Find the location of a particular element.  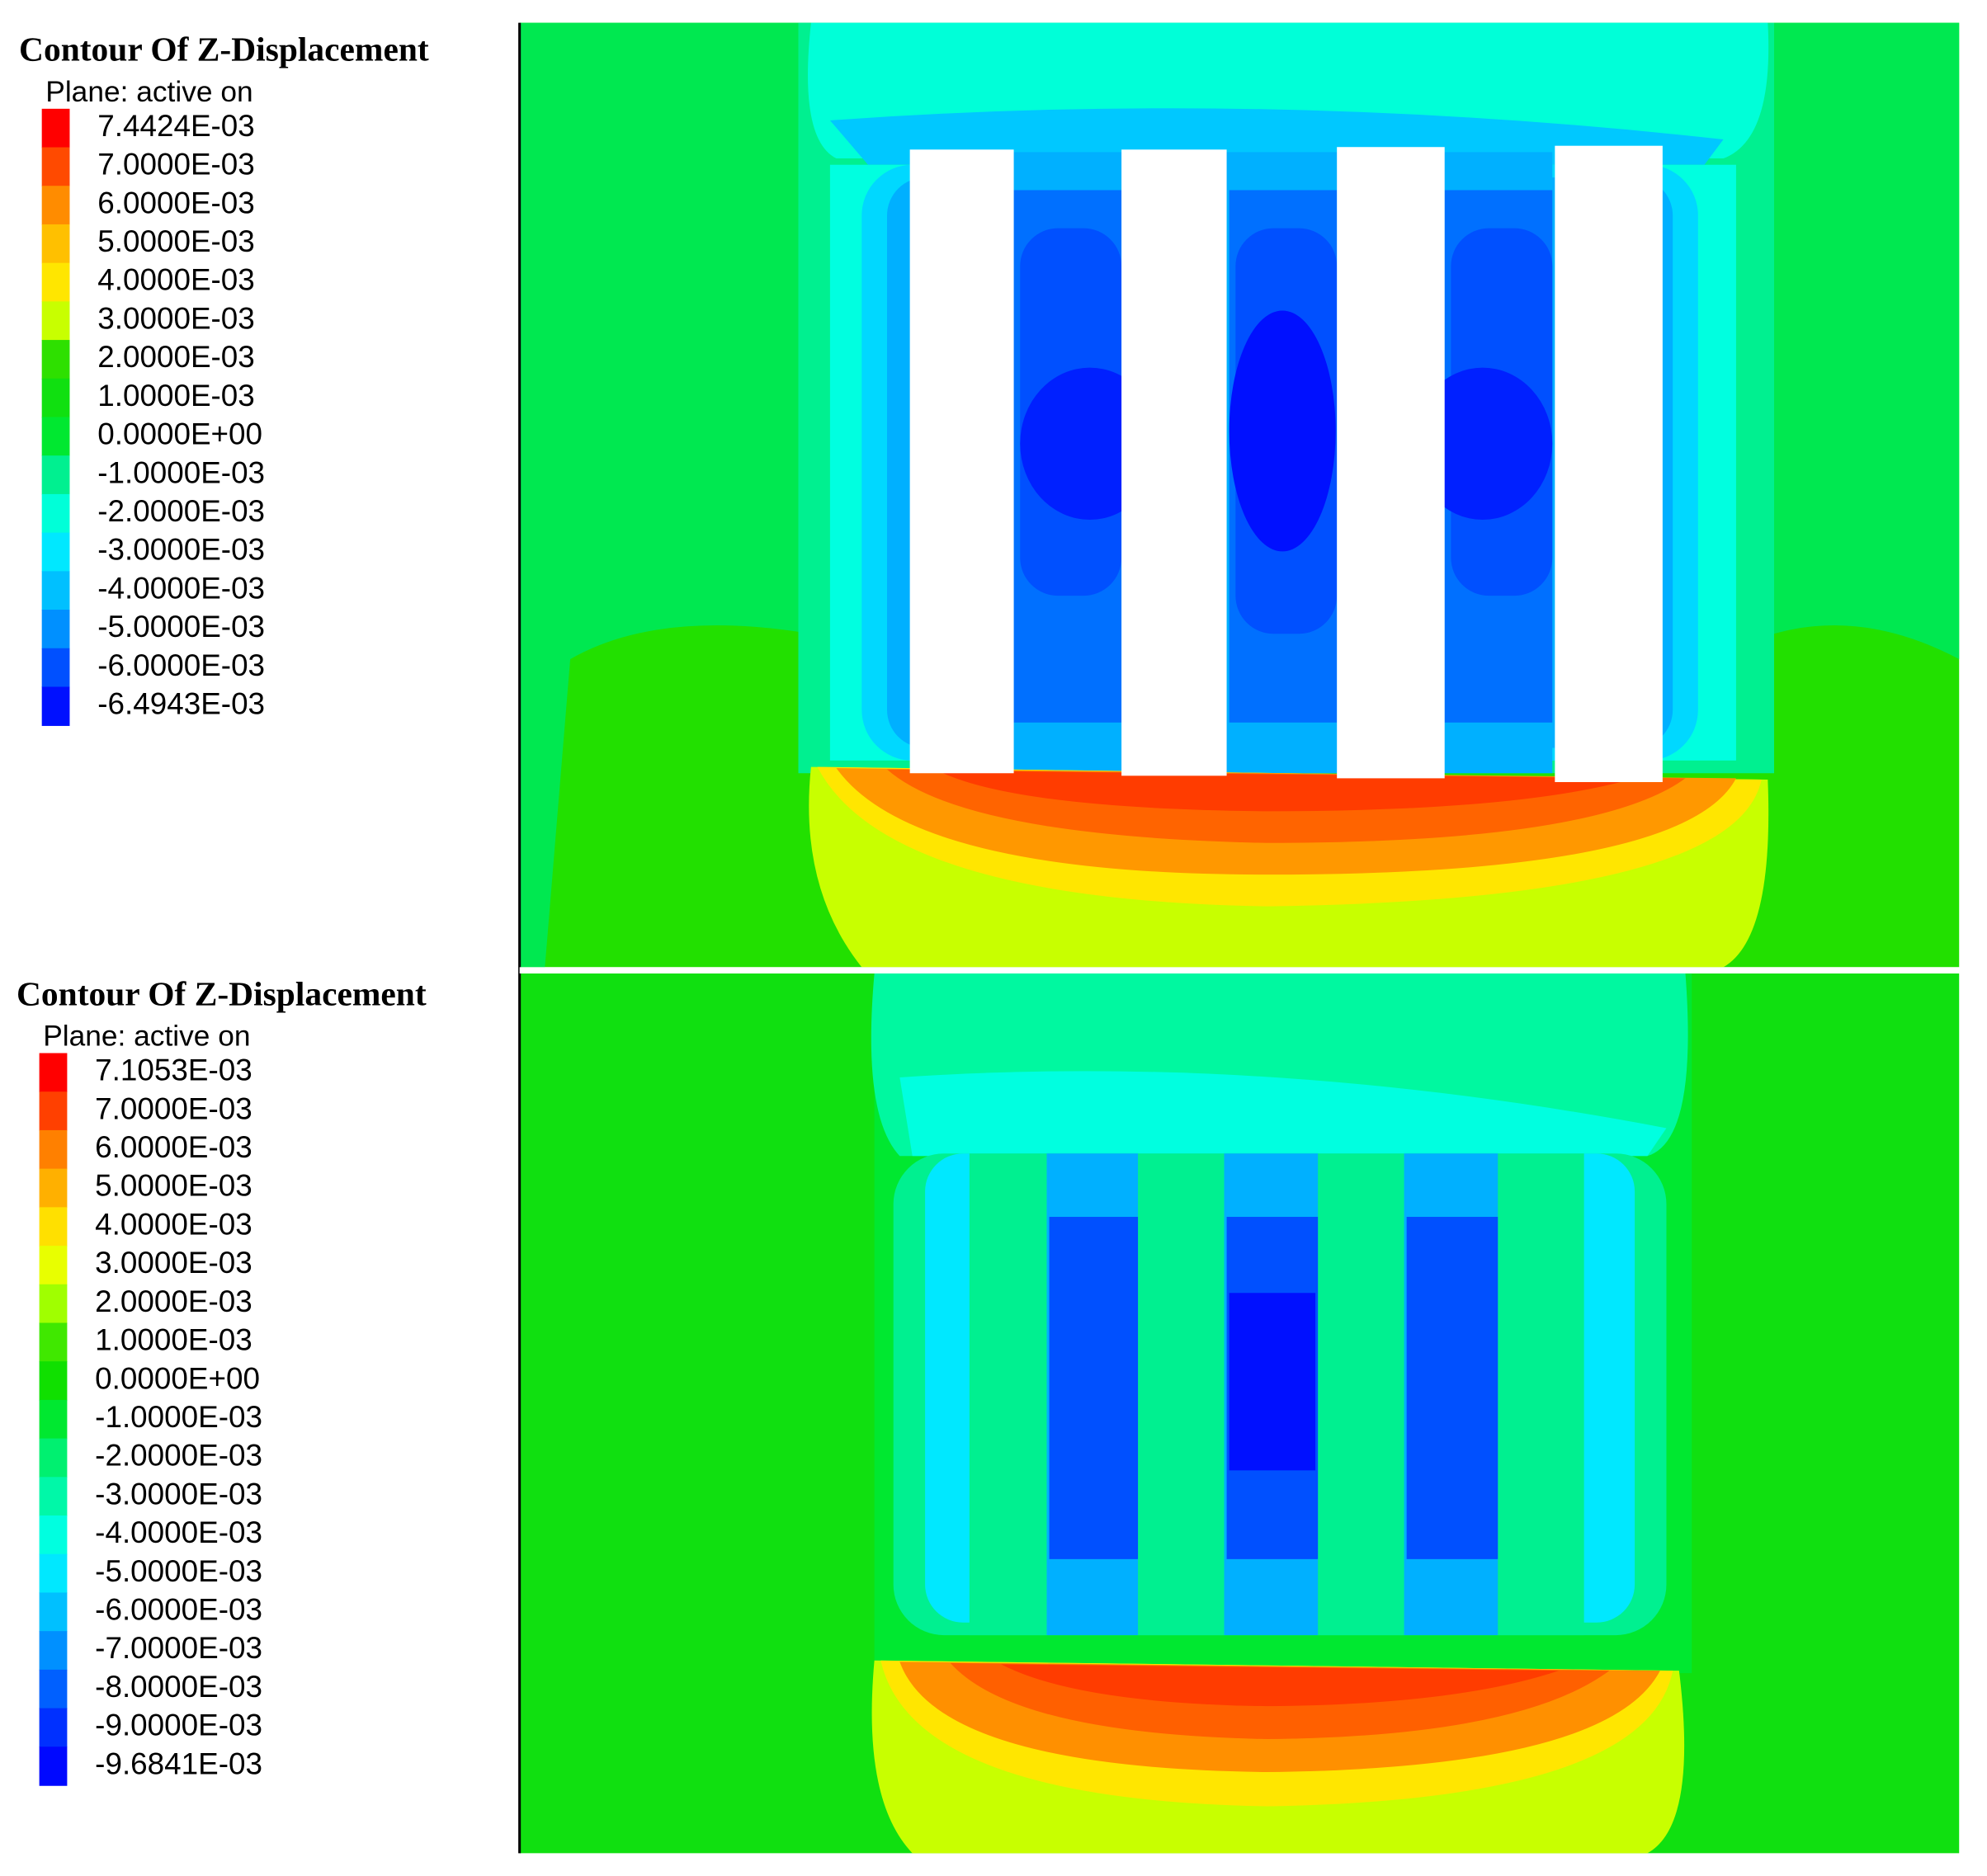

legend-label: -9.0000E-03 is located at coordinates (178, 1725).